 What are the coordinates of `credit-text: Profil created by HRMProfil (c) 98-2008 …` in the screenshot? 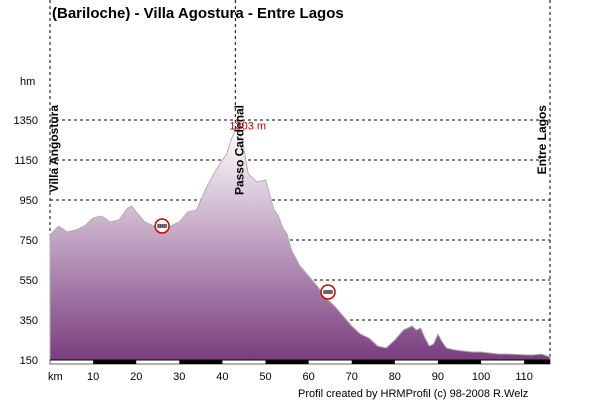 It's located at (413, 394).